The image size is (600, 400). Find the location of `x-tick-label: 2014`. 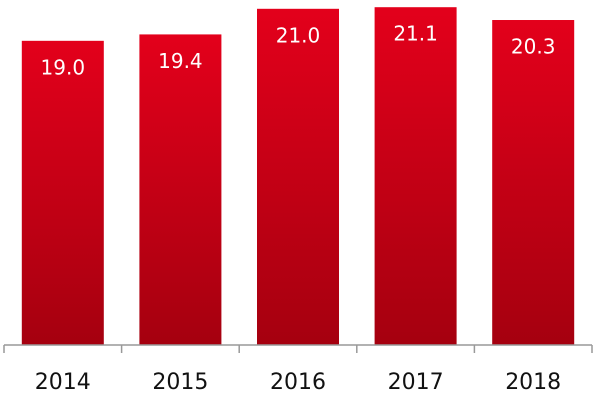

x-tick-label: 2014 is located at coordinates (63, 382).